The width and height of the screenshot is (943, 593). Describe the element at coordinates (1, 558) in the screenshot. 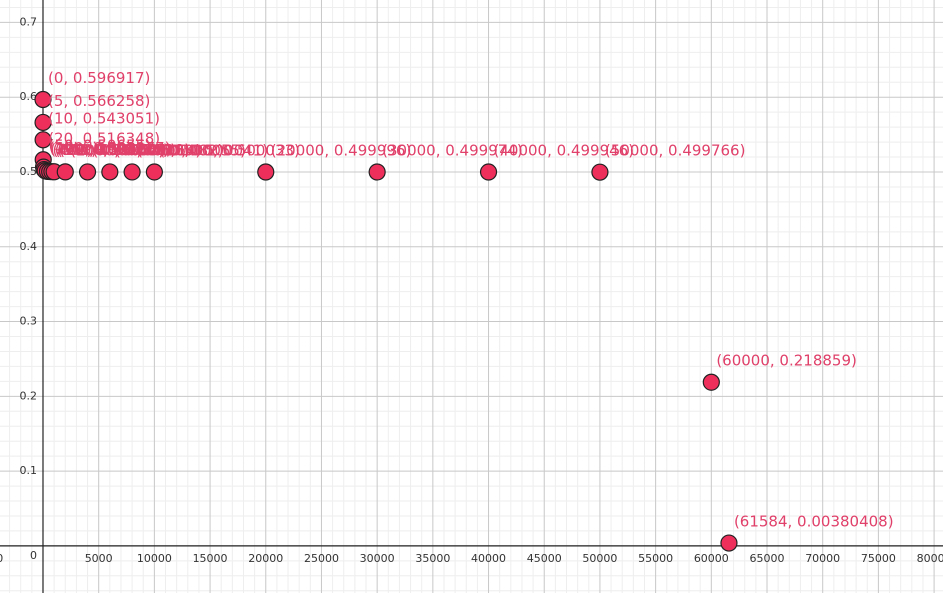

I see `x-tick-label: -5000` at that location.